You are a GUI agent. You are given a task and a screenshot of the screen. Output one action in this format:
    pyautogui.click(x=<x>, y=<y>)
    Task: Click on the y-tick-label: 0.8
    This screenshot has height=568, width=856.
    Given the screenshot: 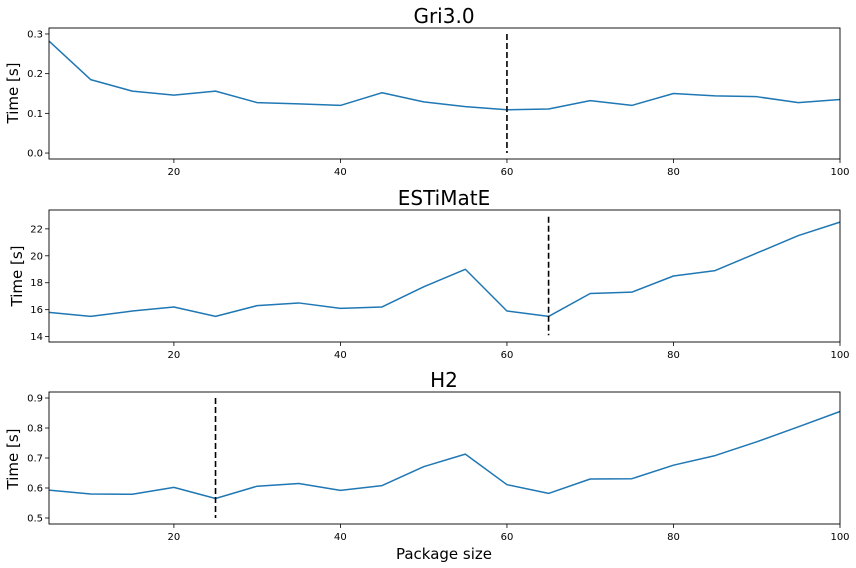 What is the action you would take?
    pyautogui.click(x=35, y=429)
    